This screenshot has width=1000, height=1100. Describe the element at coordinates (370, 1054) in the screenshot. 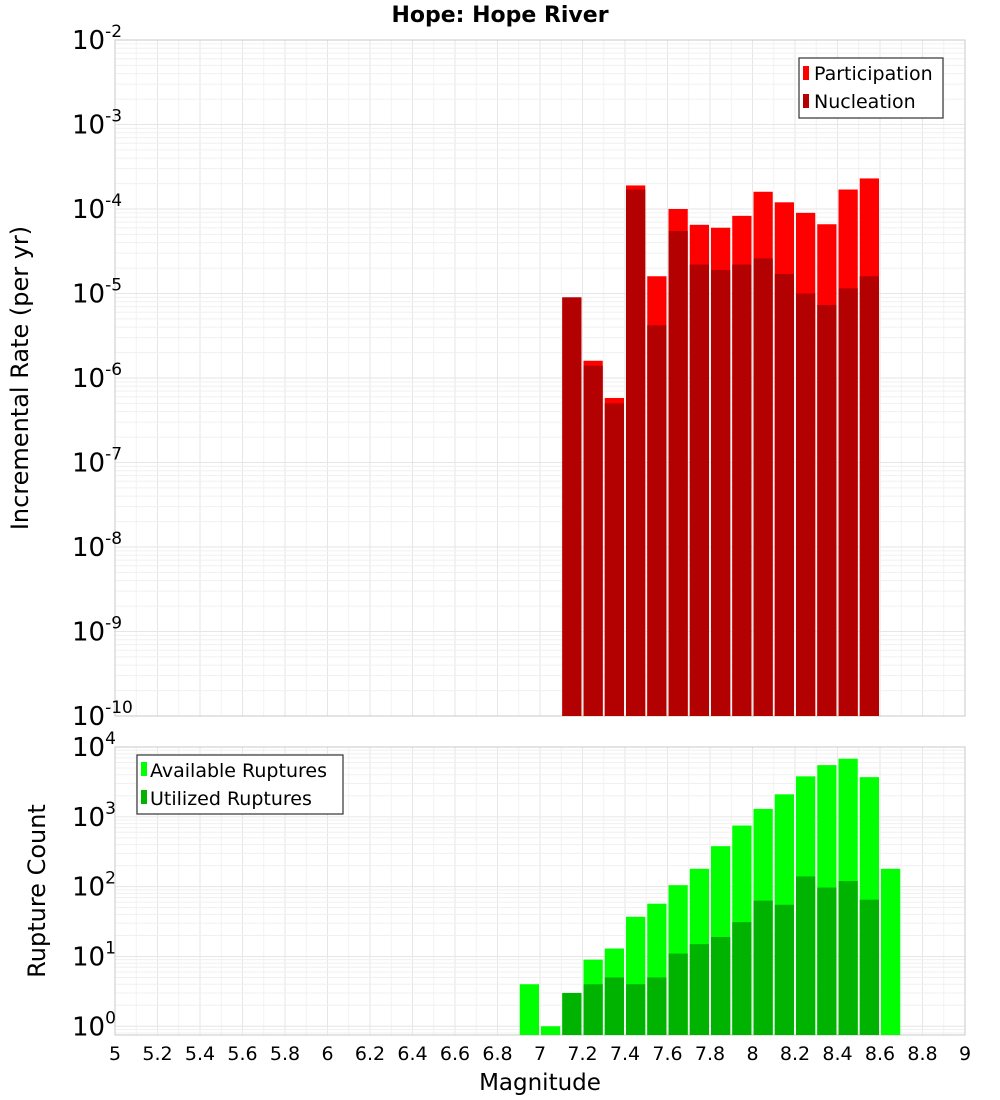

I see `x-tick-label: 6.2` at that location.